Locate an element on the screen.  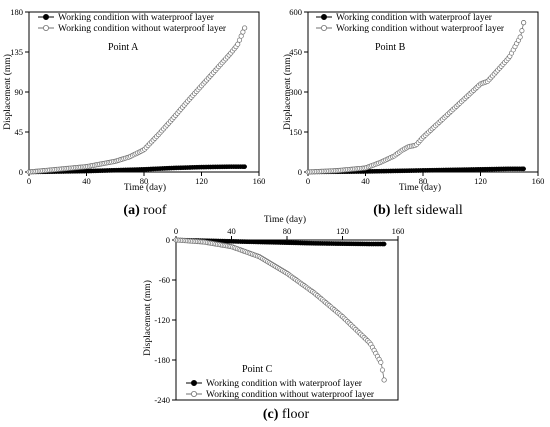
point-note-a: Point A is located at coordinates (123, 47).